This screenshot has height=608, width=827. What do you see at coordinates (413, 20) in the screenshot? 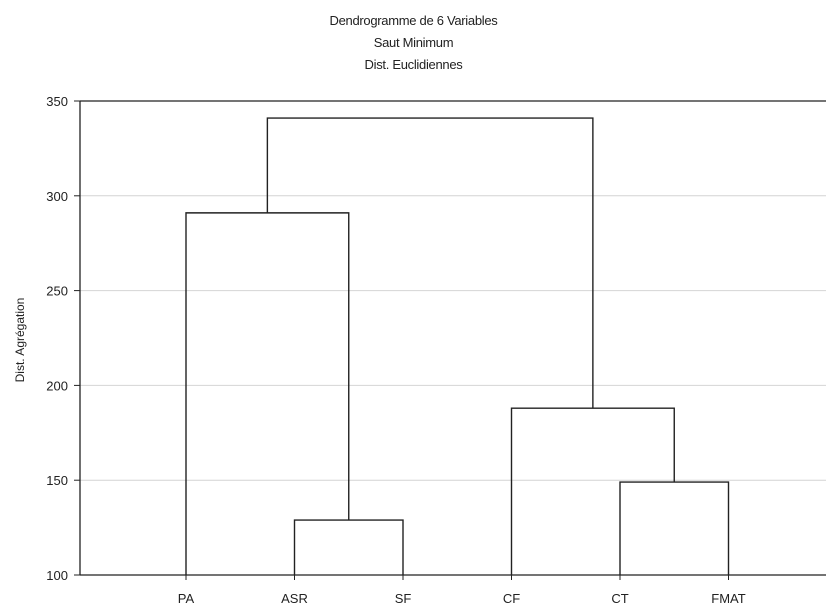
I see `chart-title: Dendrogramme de 6 Variables` at bounding box center [413, 20].